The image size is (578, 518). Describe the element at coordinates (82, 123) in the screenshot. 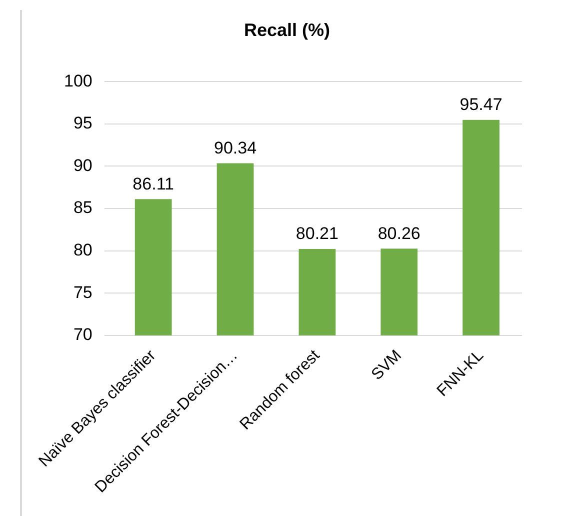

I see `y-tick-label: 95` at that location.